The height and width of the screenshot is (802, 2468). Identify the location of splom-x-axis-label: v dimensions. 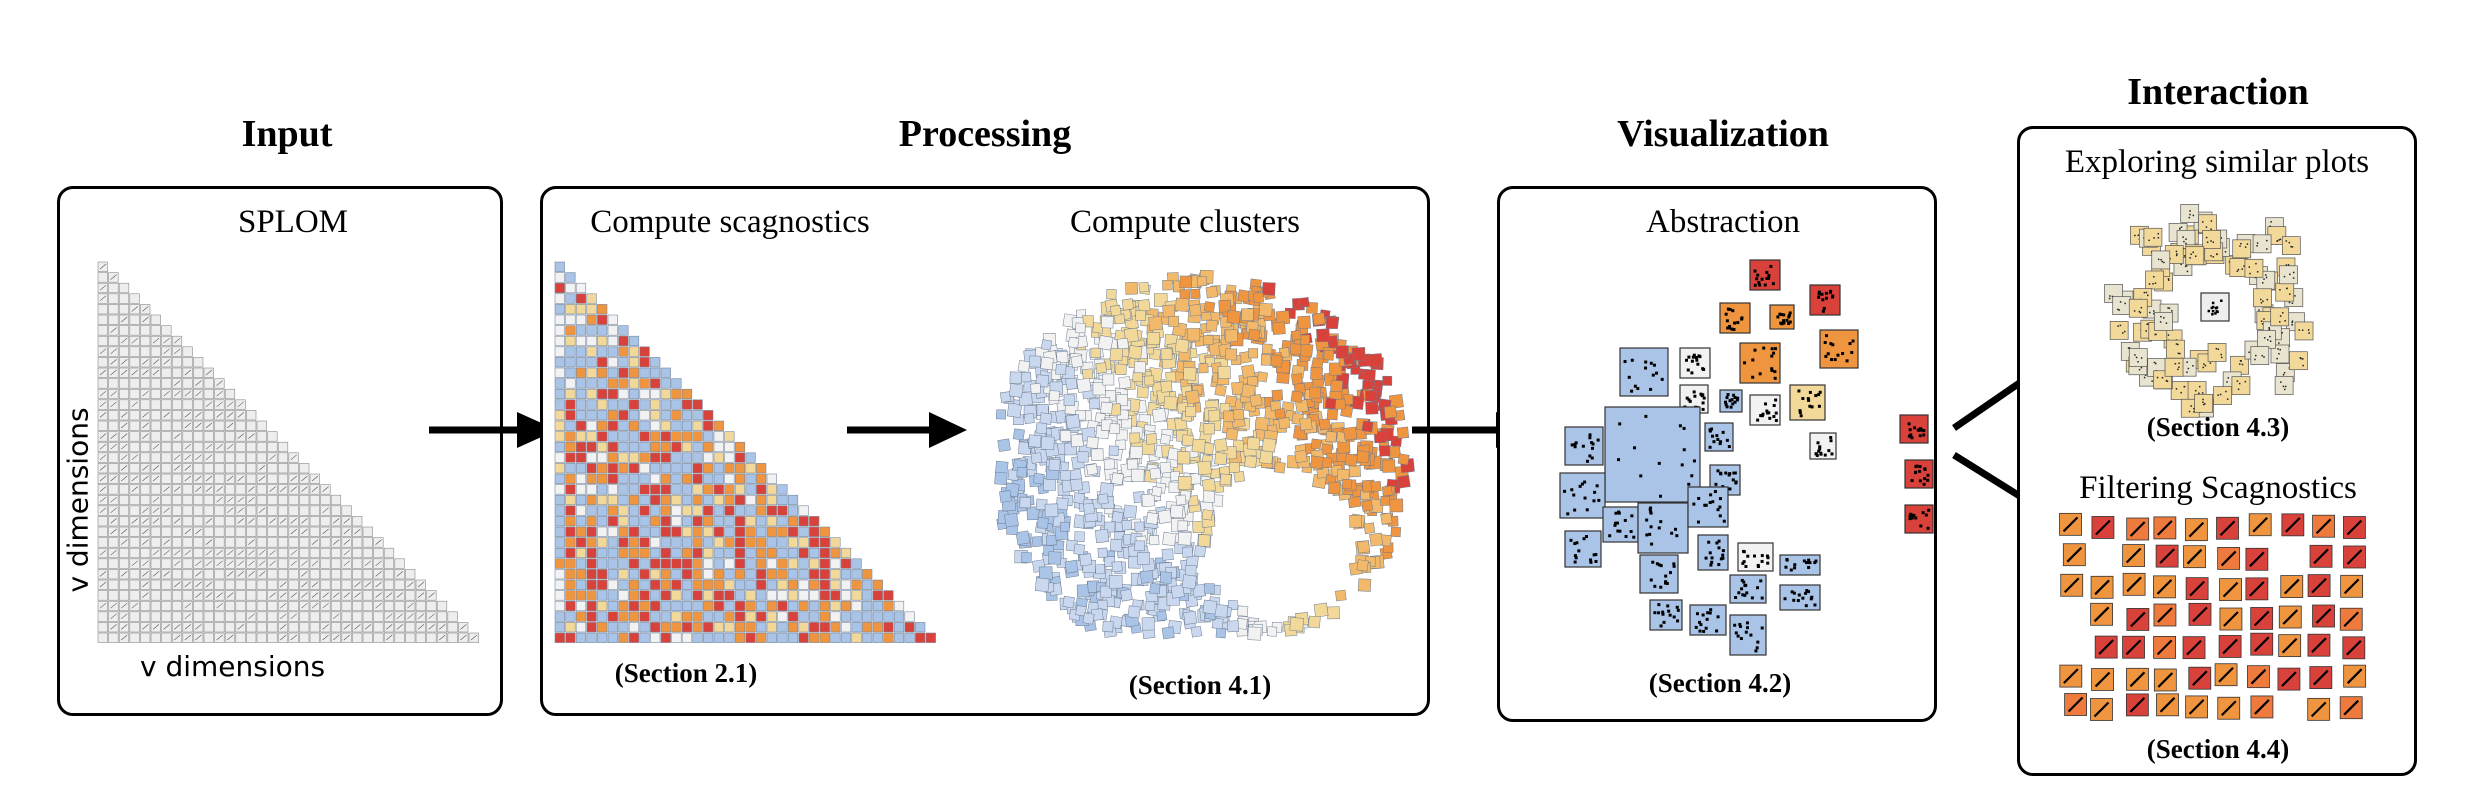
(233, 666).